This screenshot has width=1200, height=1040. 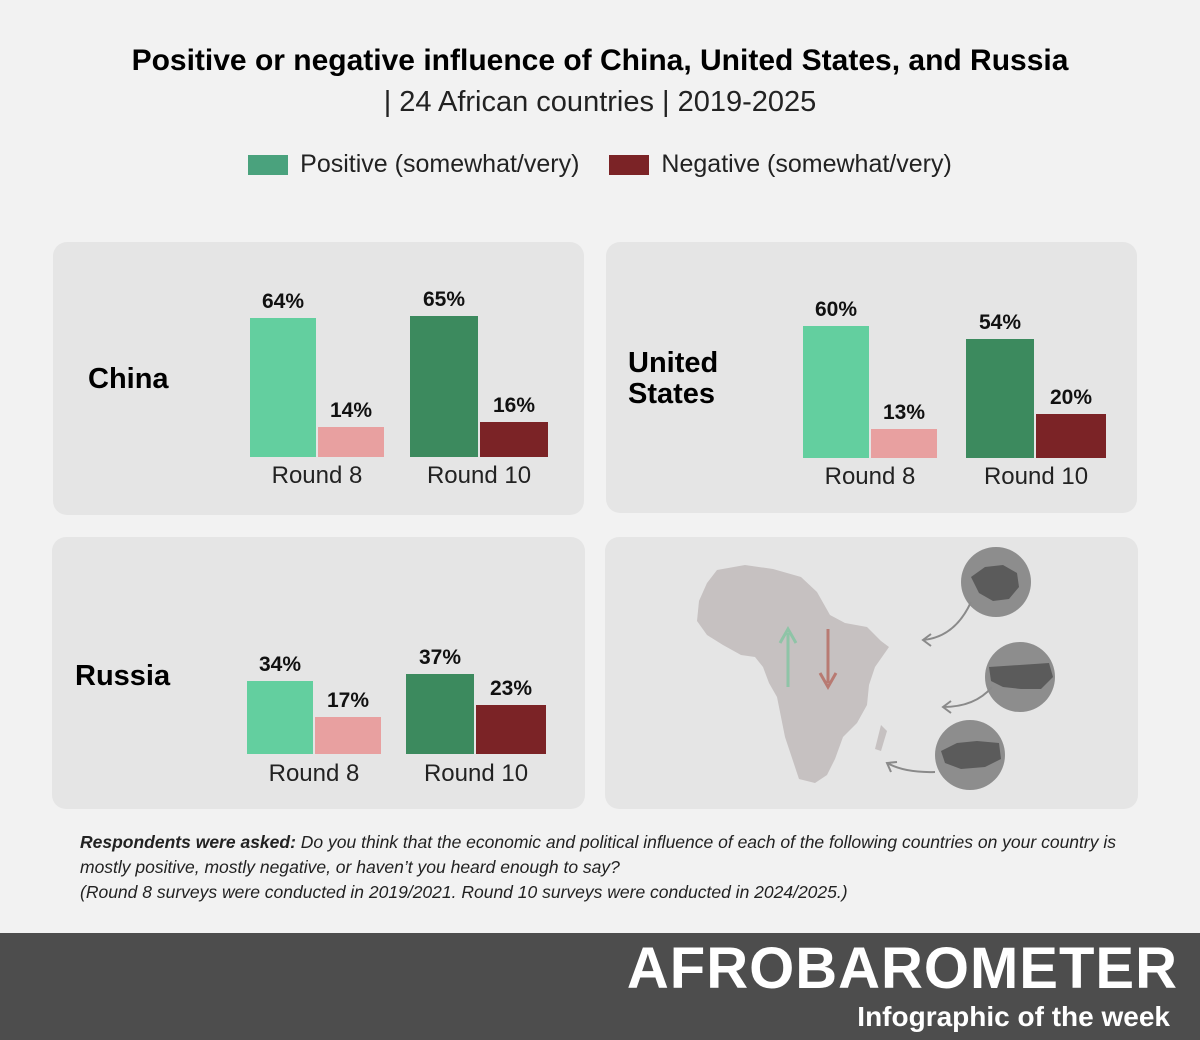 What do you see at coordinates (939, 687) in the screenshot?
I see `connector-arrows` at bounding box center [939, 687].